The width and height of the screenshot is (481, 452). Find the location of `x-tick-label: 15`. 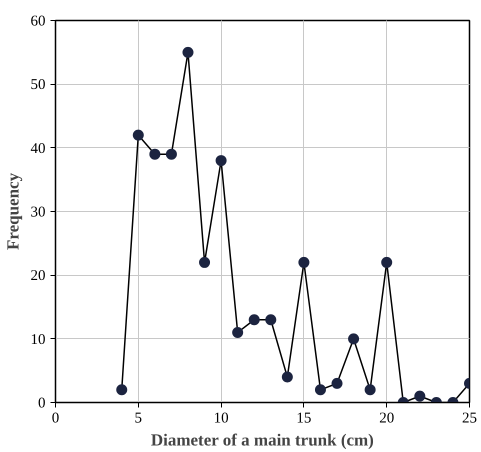

x-tick-label: 15 is located at coordinates (304, 418).